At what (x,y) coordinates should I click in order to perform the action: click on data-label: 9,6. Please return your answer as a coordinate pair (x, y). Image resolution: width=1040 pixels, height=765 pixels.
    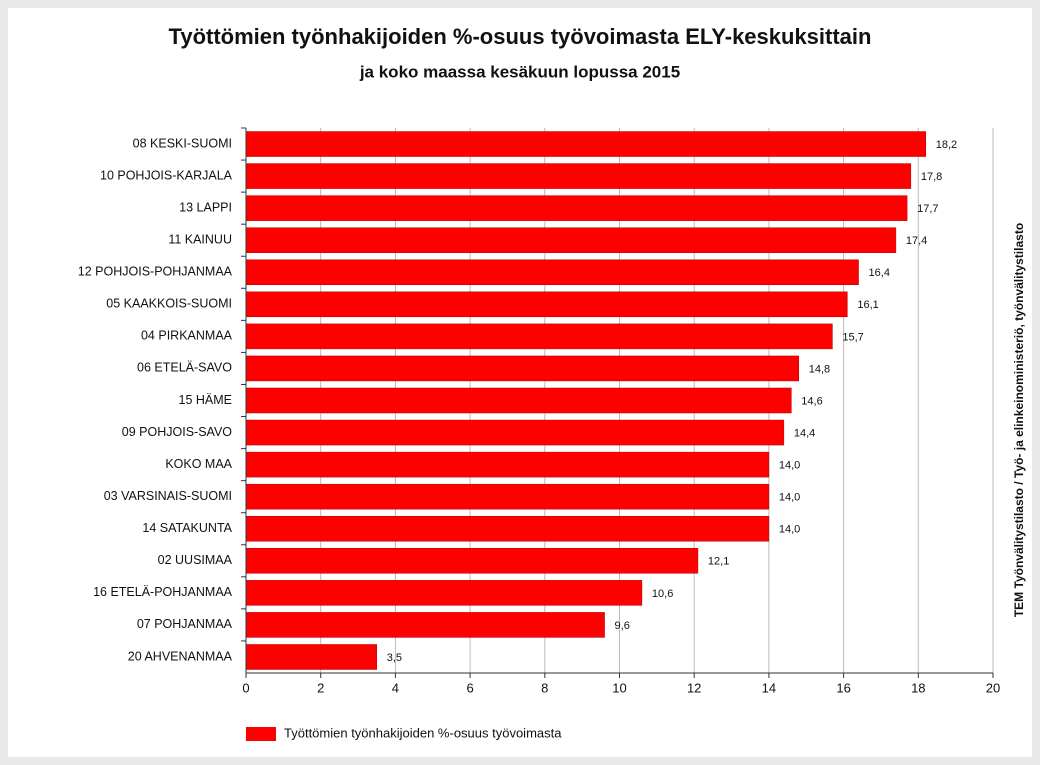
    Looking at the image, I should click on (622, 626).